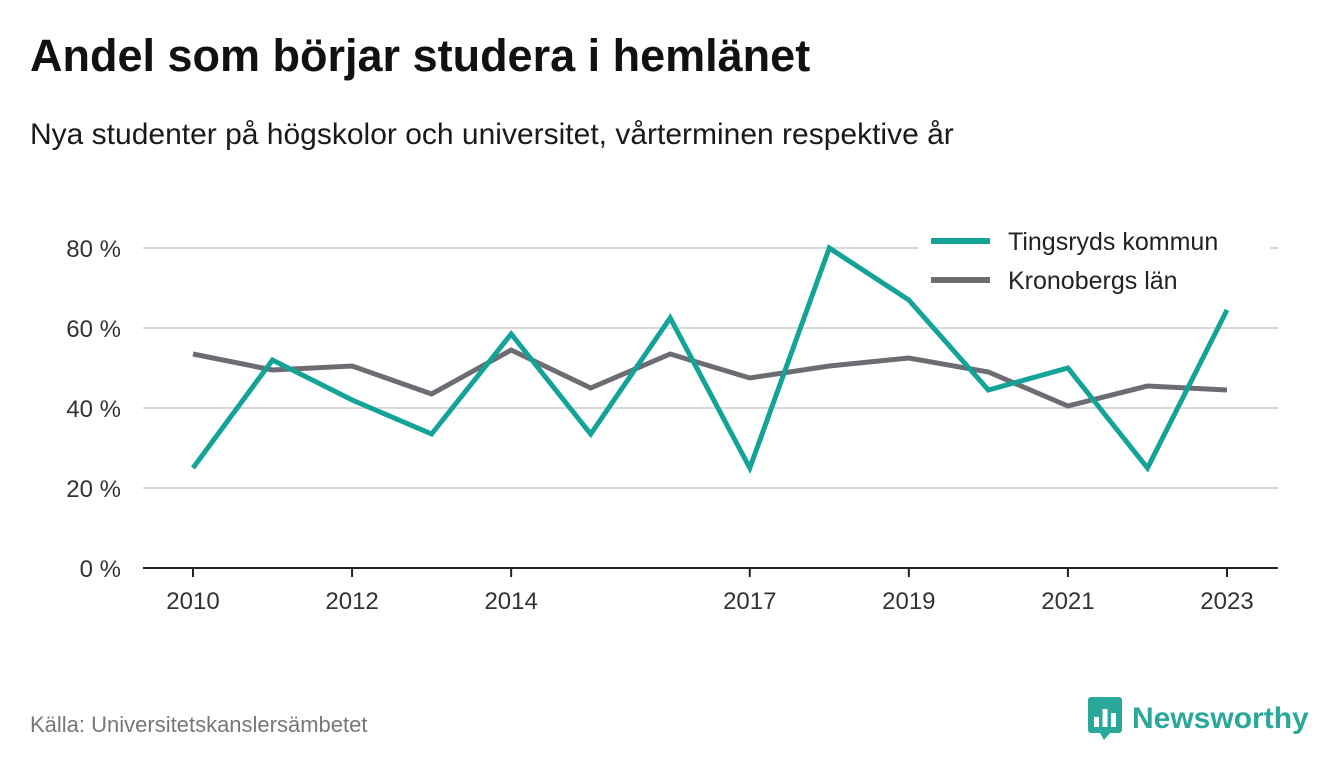  What do you see at coordinates (749, 601) in the screenshot?
I see `x-tick-label: 2017` at bounding box center [749, 601].